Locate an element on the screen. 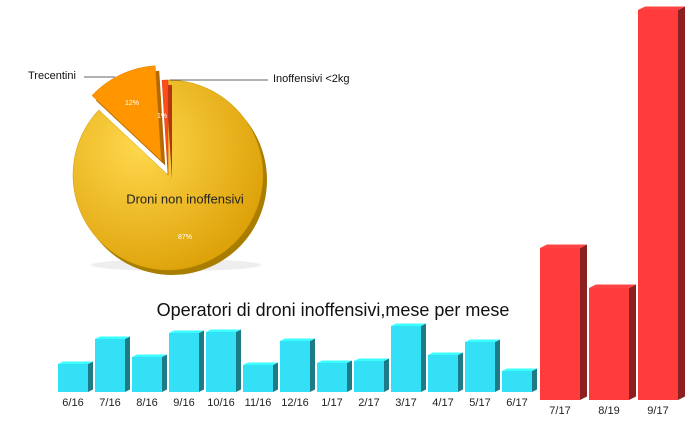 The image size is (700, 442). x-tick-label: 6/16 is located at coordinates (72, 403).